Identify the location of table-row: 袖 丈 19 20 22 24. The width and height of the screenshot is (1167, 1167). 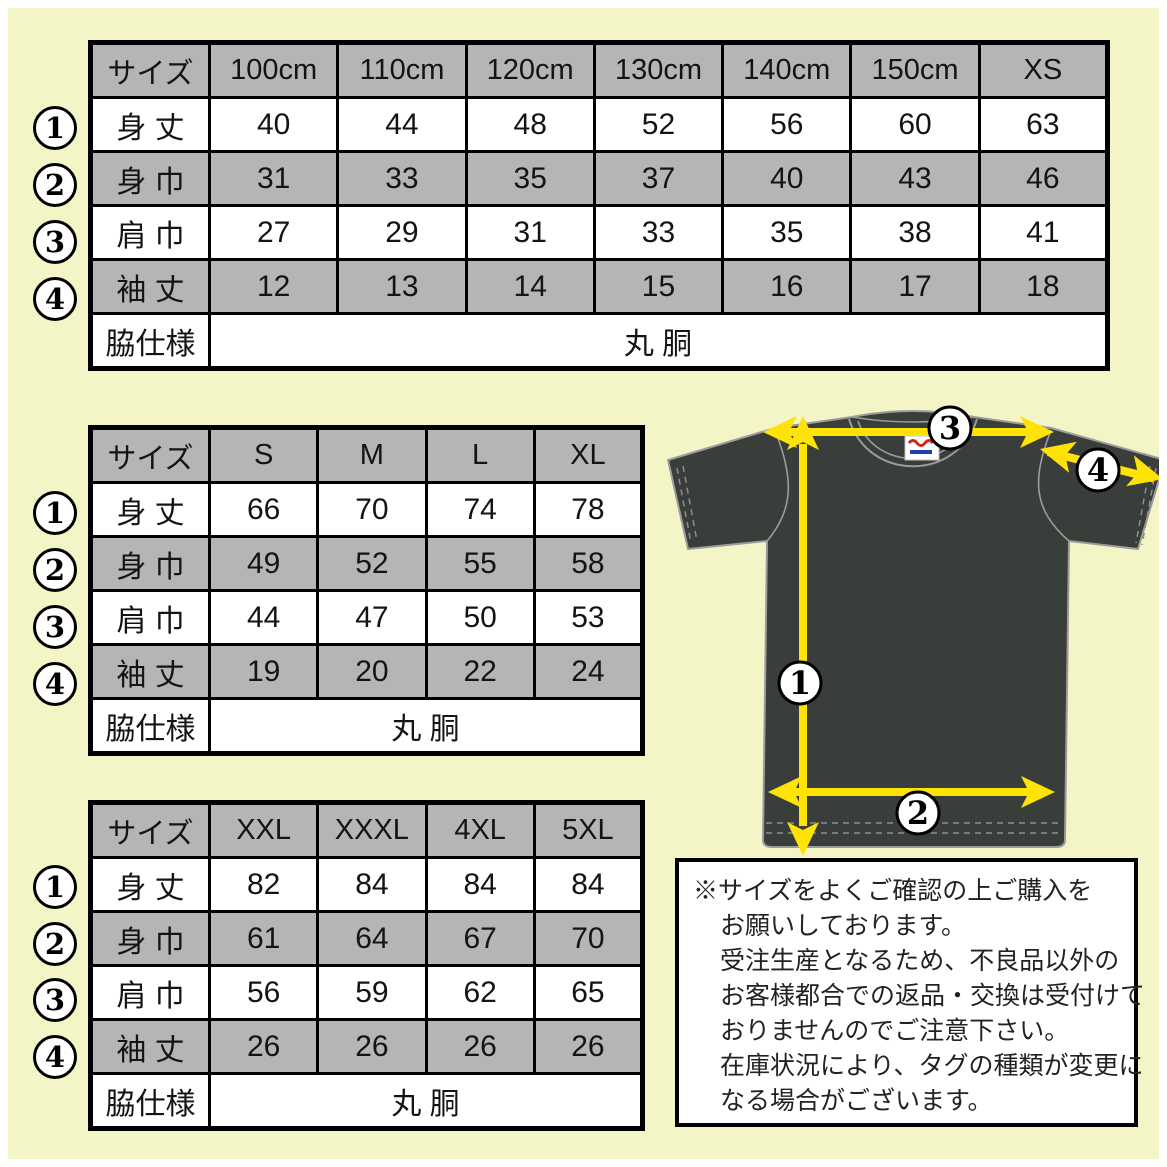
(367, 671).